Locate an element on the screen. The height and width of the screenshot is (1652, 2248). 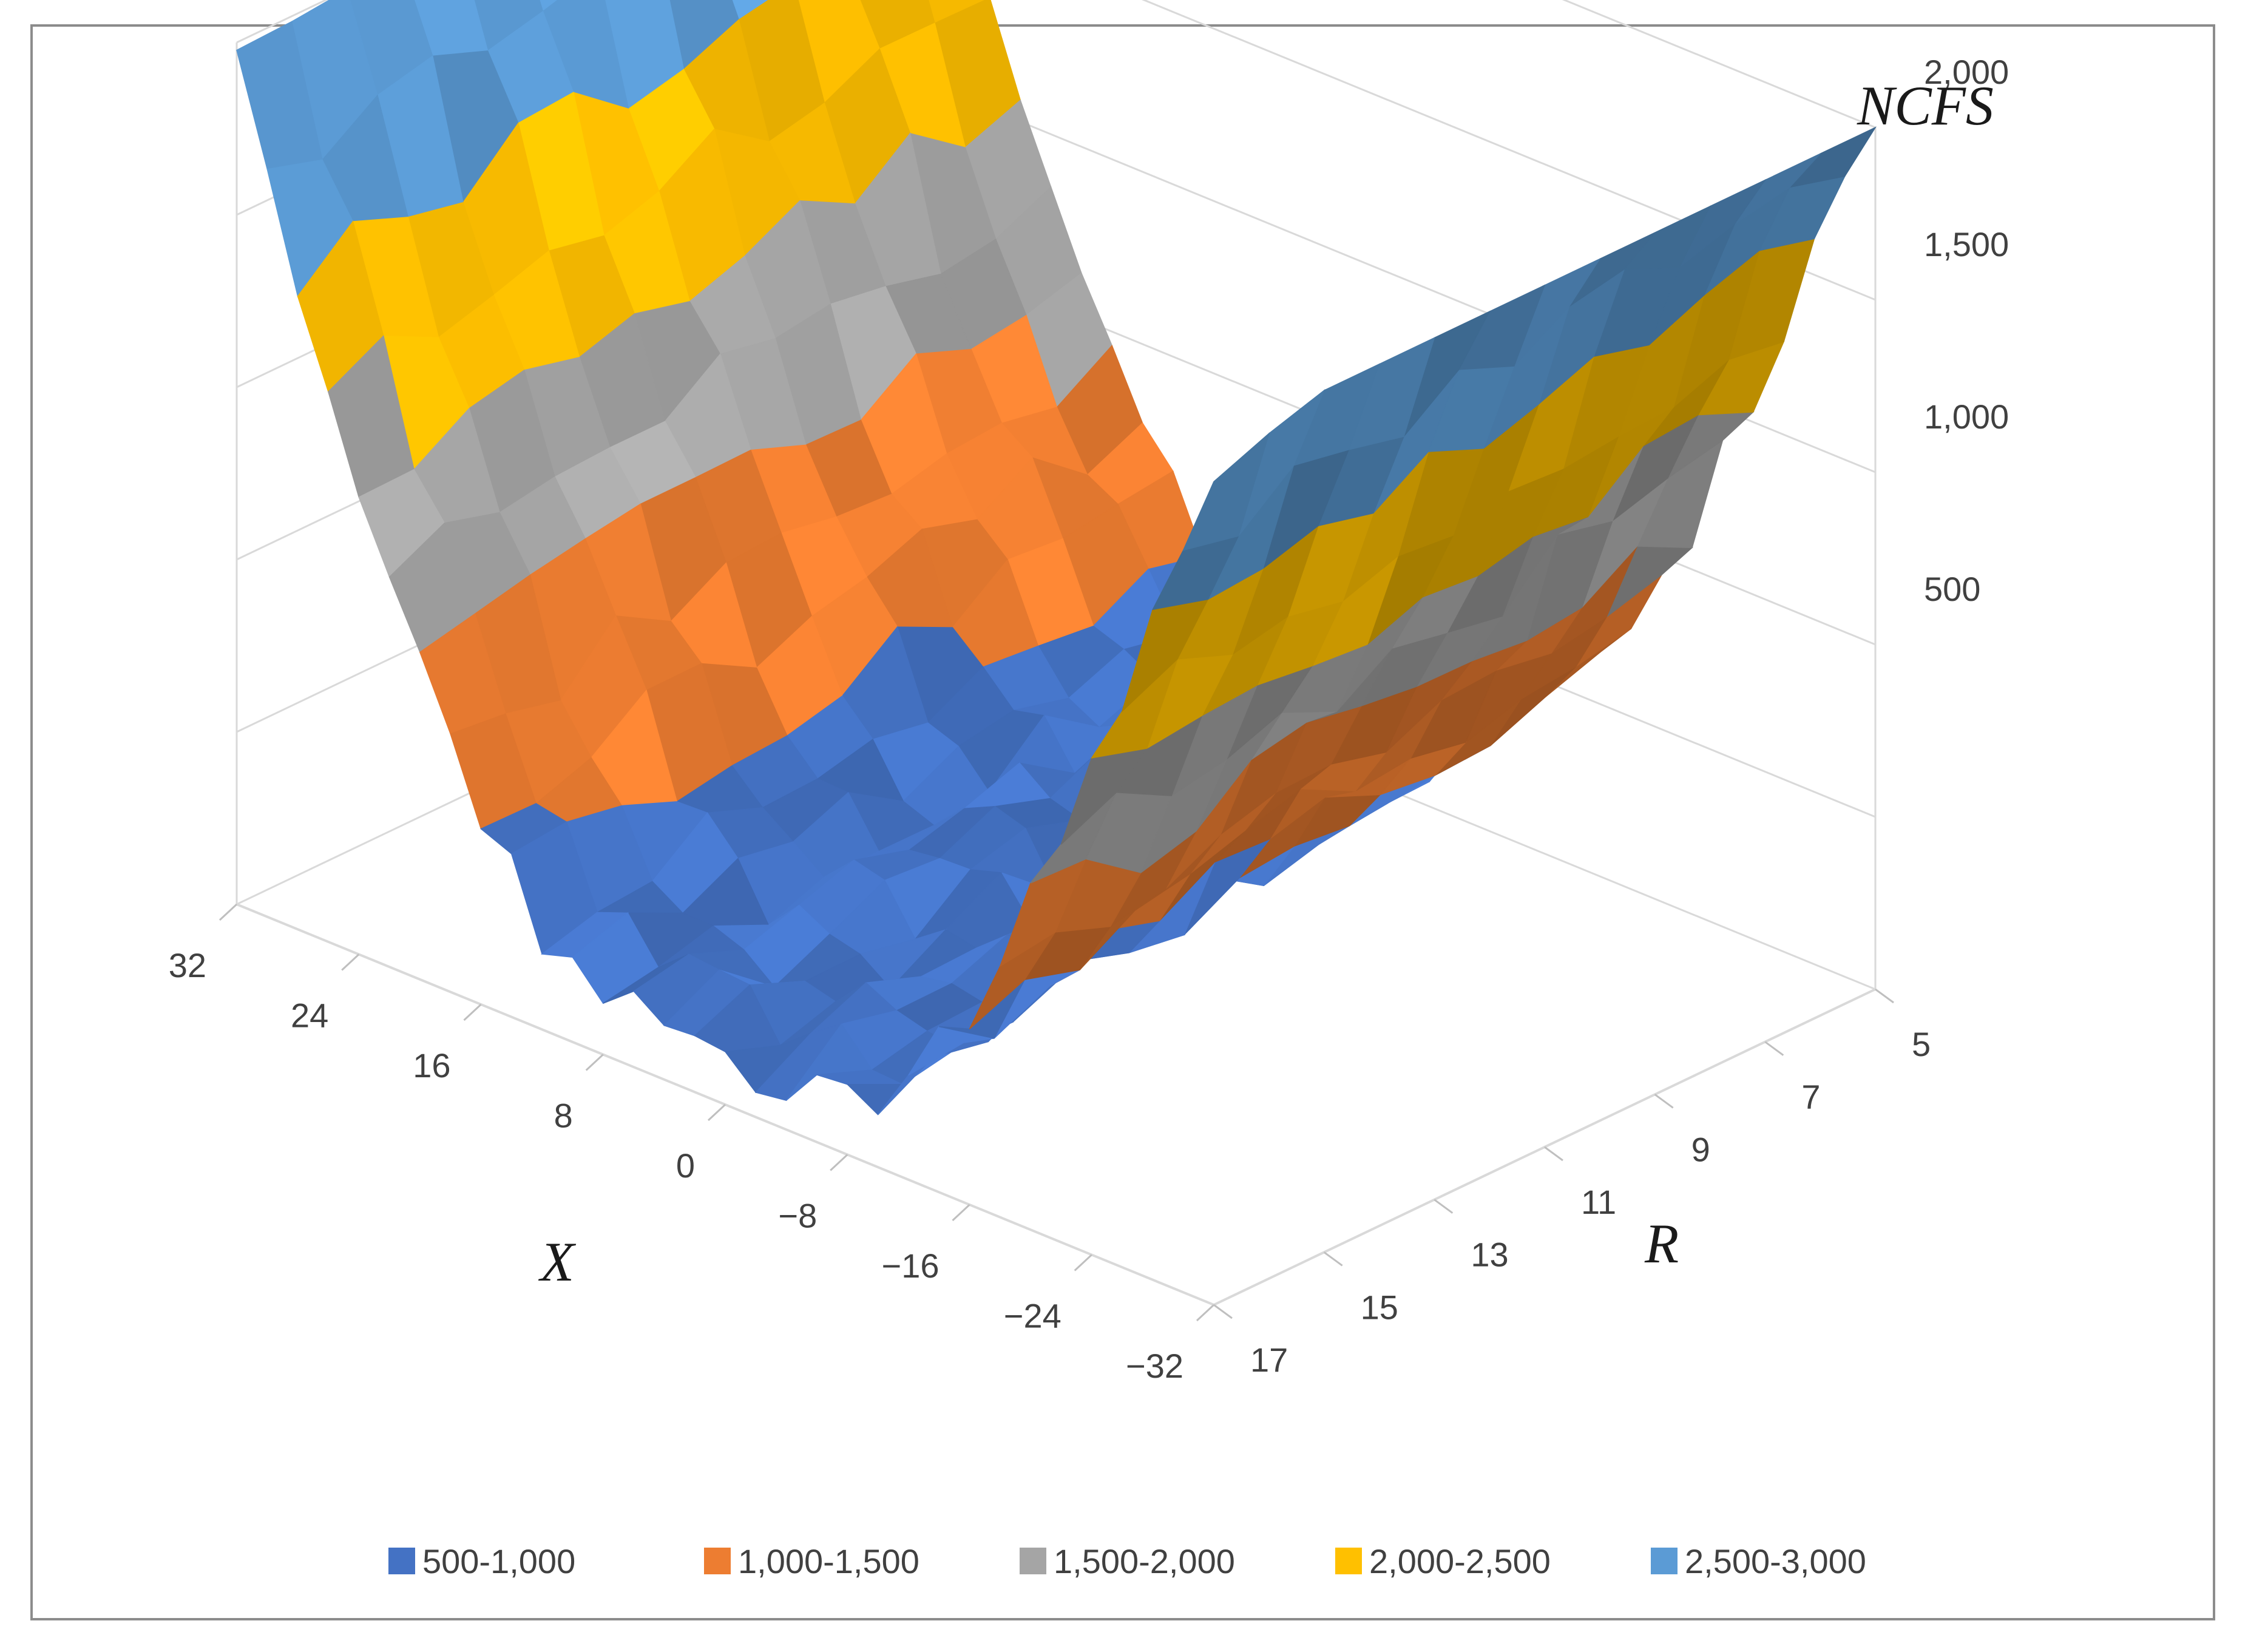
r-tick-label: 13 is located at coordinates (1489, 1255).